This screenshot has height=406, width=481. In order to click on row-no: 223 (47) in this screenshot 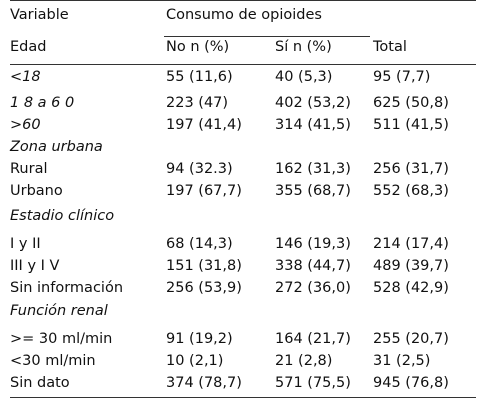, I will do `click(197, 103)`.